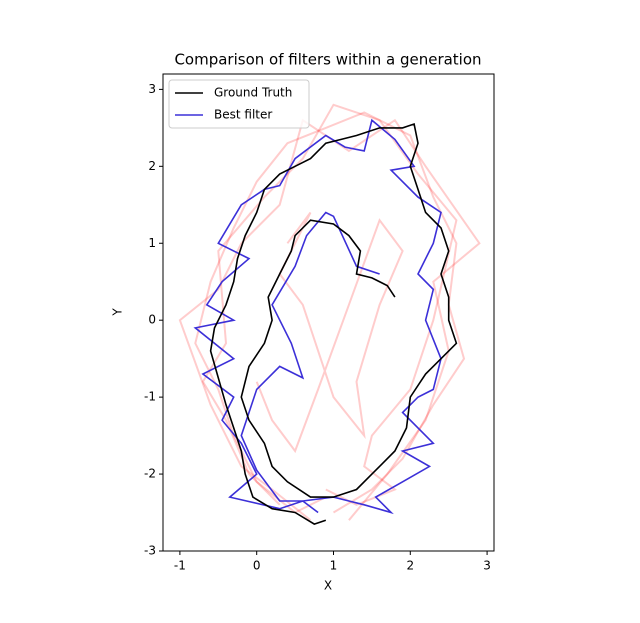 This screenshot has height=623, width=640. What do you see at coordinates (487, 566) in the screenshot?
I see `x-tick-label: 3` at bounding box center [487, 566].